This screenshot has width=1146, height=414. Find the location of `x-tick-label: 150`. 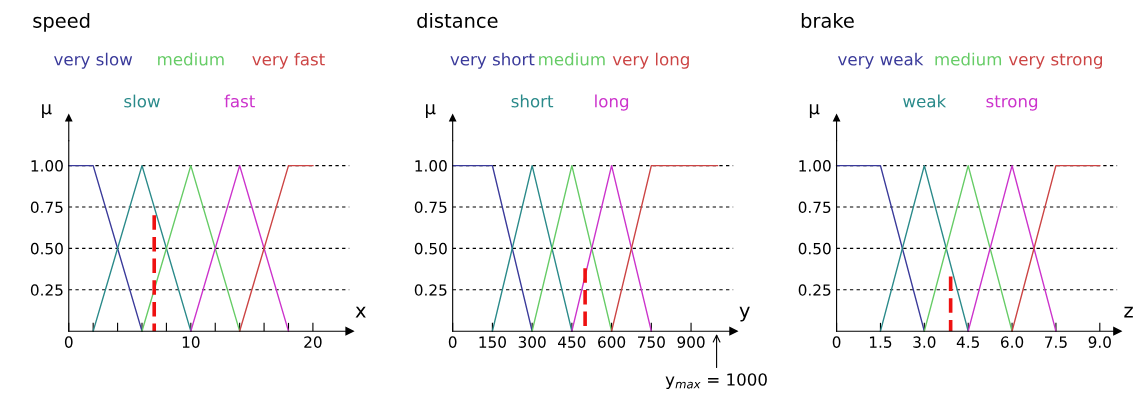

x-tick-label: 150 is located at coordinates (492, 342).